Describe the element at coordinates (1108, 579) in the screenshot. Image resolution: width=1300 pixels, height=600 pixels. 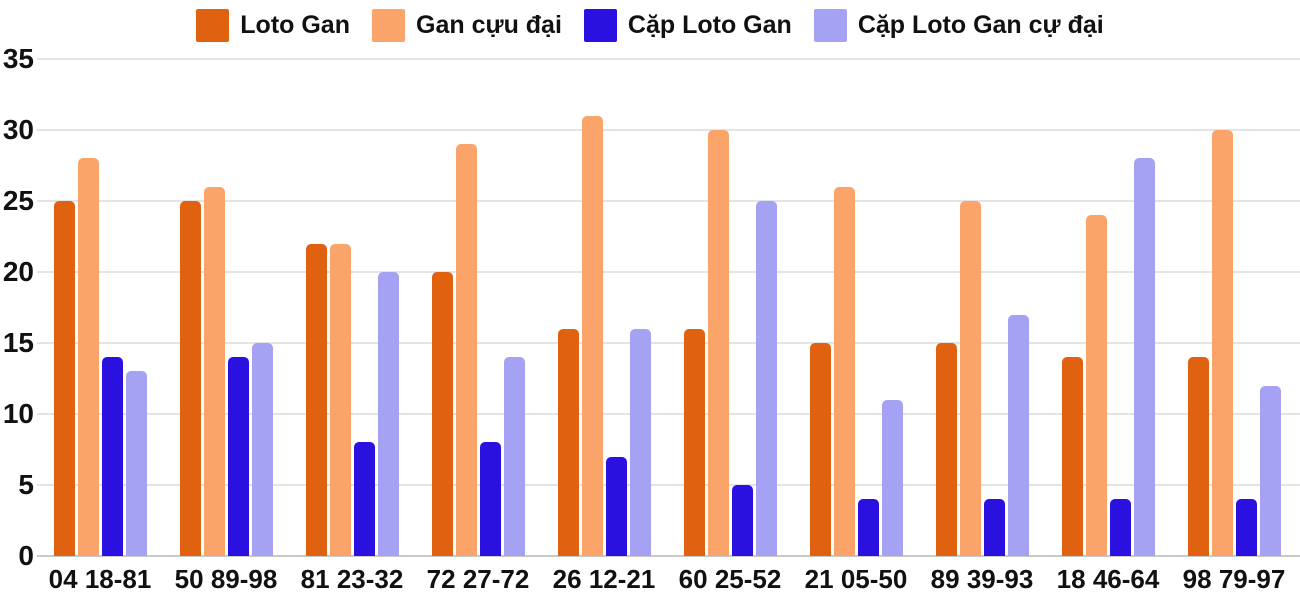
I see `x-axis-label: 18 46-64` at that location.